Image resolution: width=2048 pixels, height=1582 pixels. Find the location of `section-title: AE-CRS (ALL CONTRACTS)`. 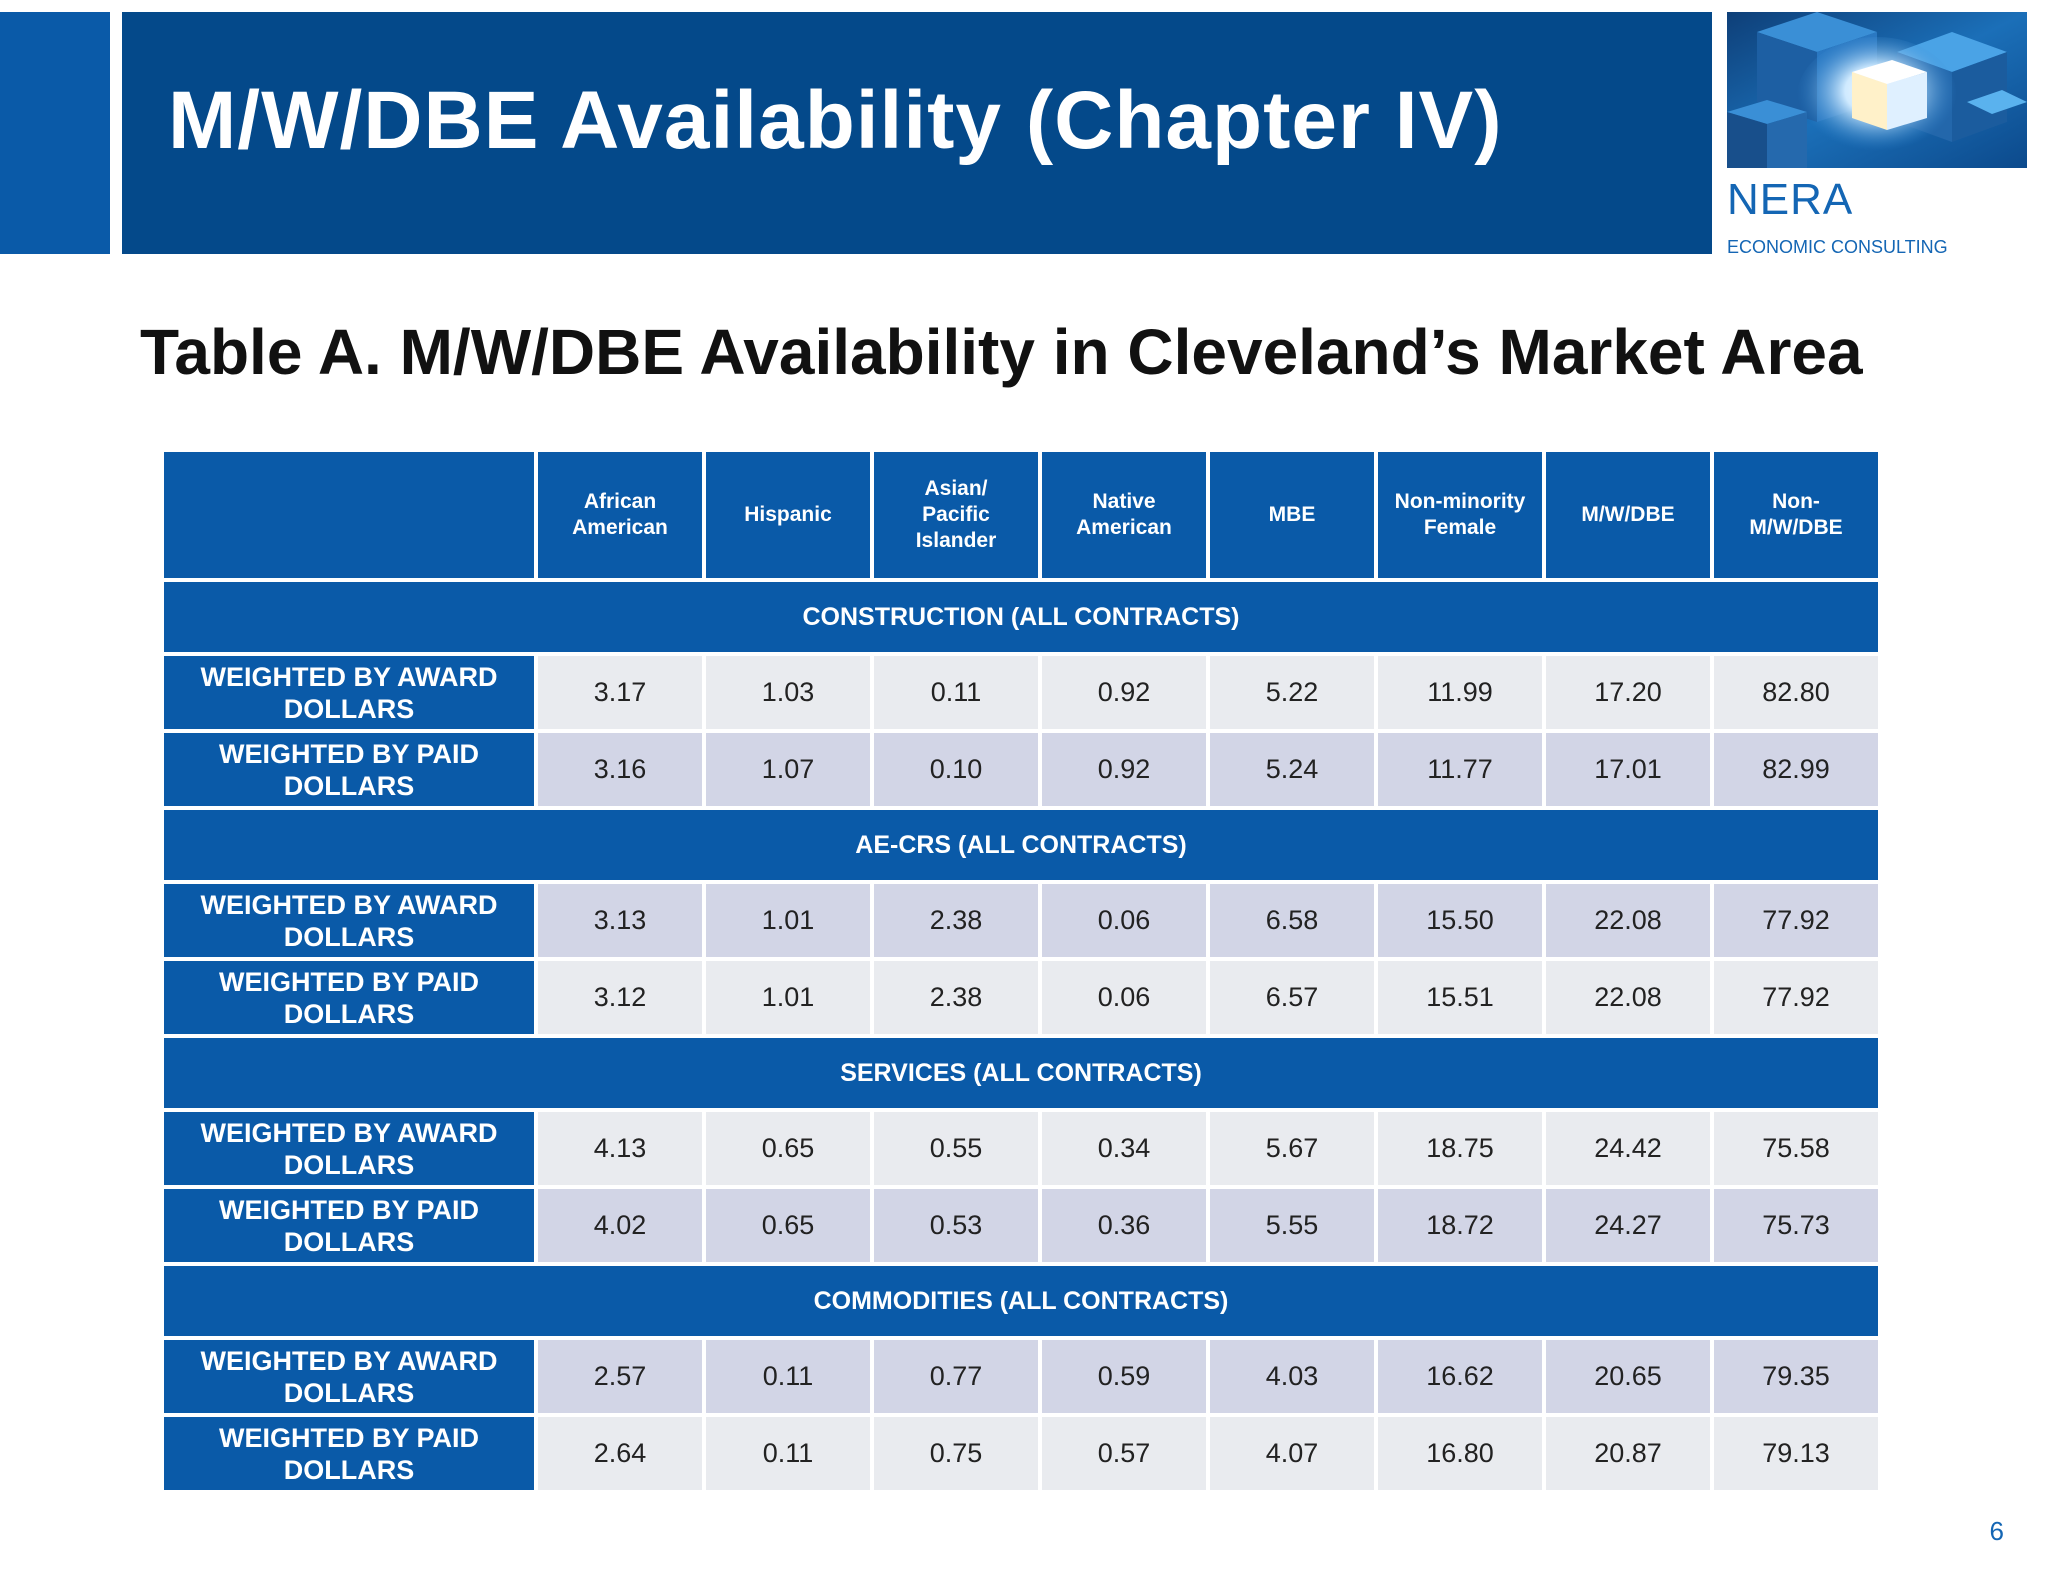

section-title: AE-CRS (ALL CONTRACTS) is located at coordinates (1021, 845).